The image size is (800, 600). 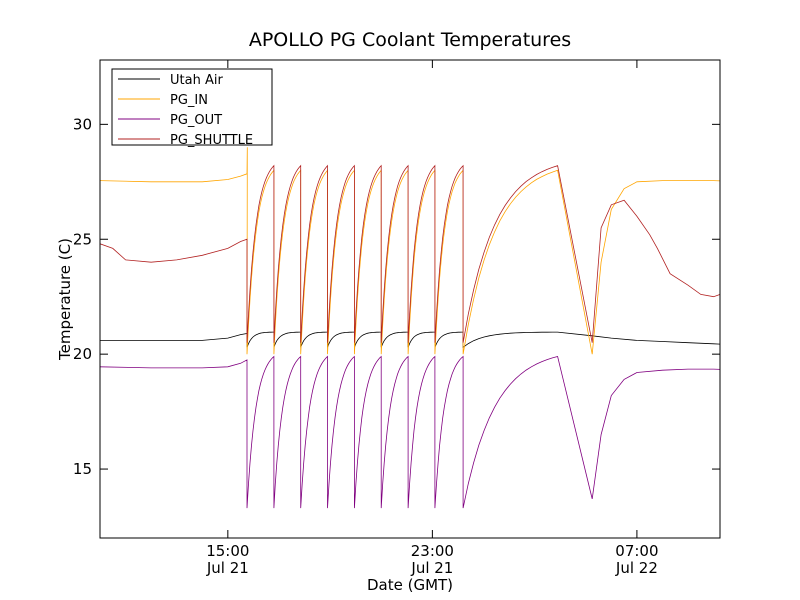 What do you see at coordinates (636, 568) in the screenshot?
I see `x-tick-label-date: Jul 22` at bounding box center [636, 568].